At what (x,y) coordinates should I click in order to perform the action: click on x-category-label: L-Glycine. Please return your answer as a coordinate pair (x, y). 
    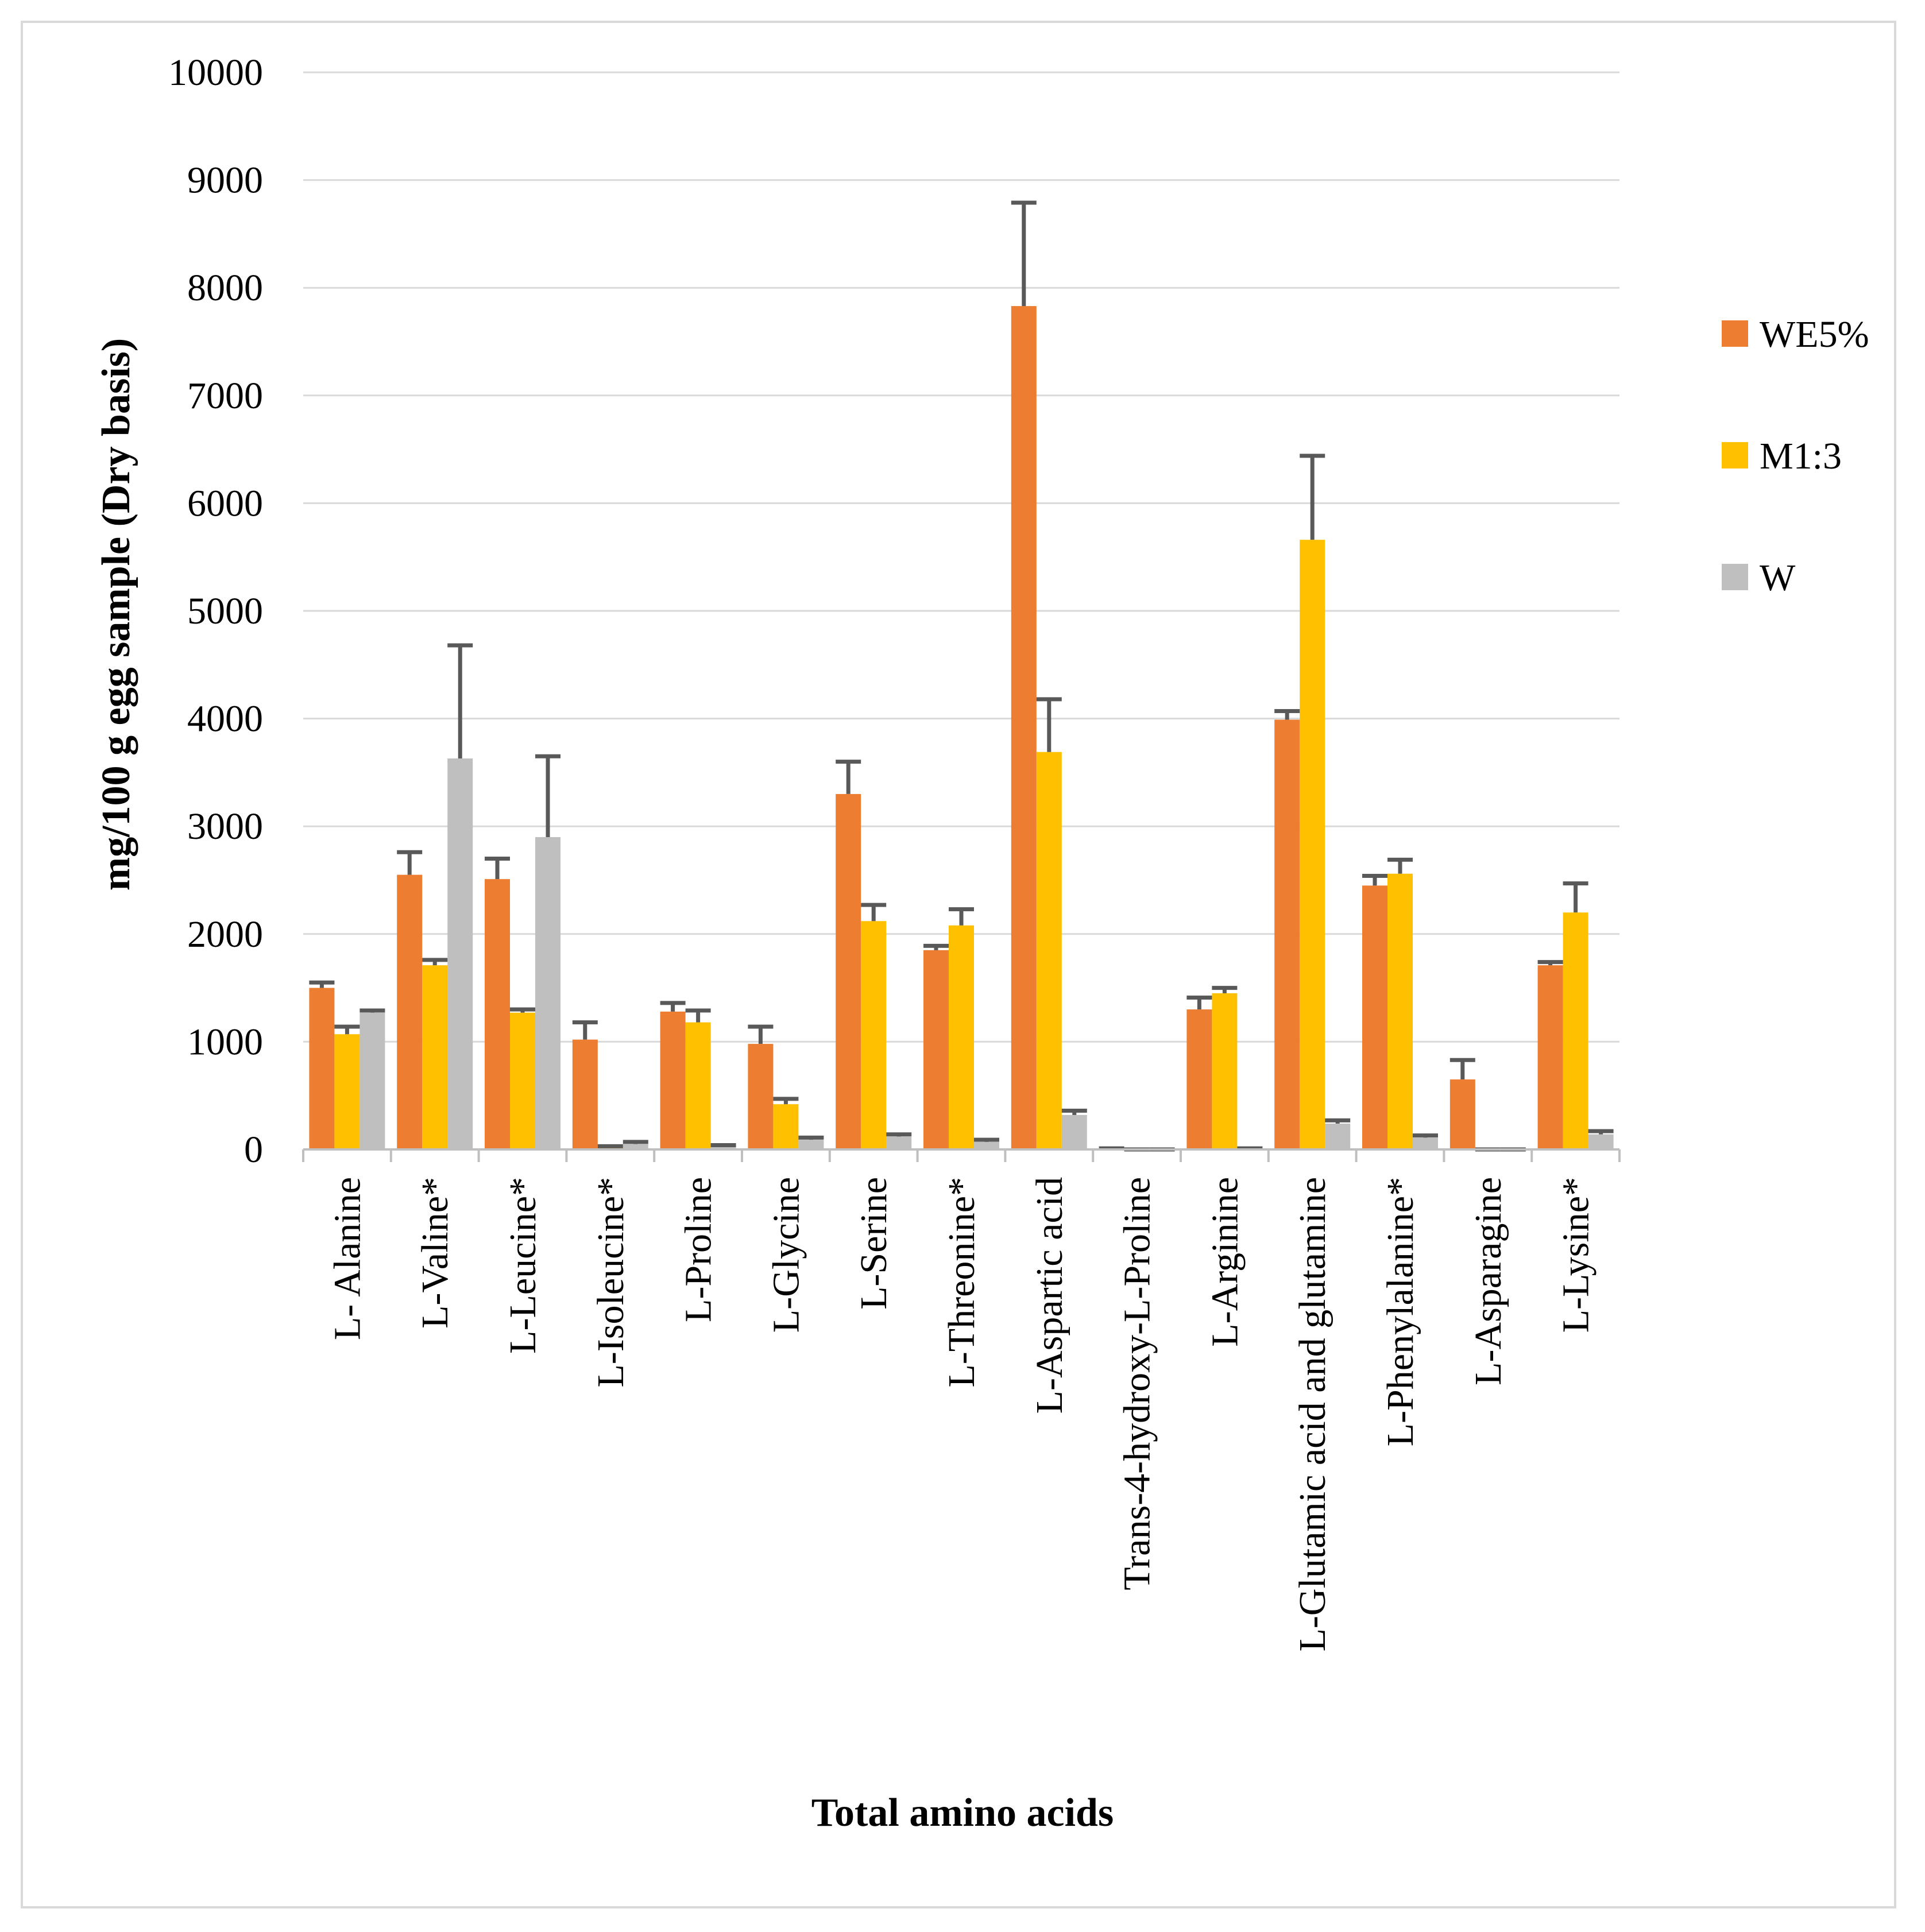
    Looking at the image, I should click on (786, 1255).